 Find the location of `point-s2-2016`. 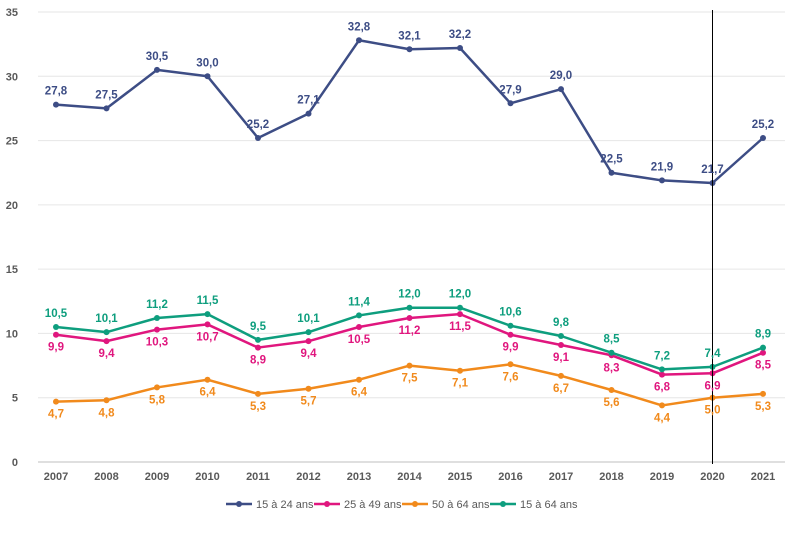

point-s2-2016 is located at coordinates (510, 334).